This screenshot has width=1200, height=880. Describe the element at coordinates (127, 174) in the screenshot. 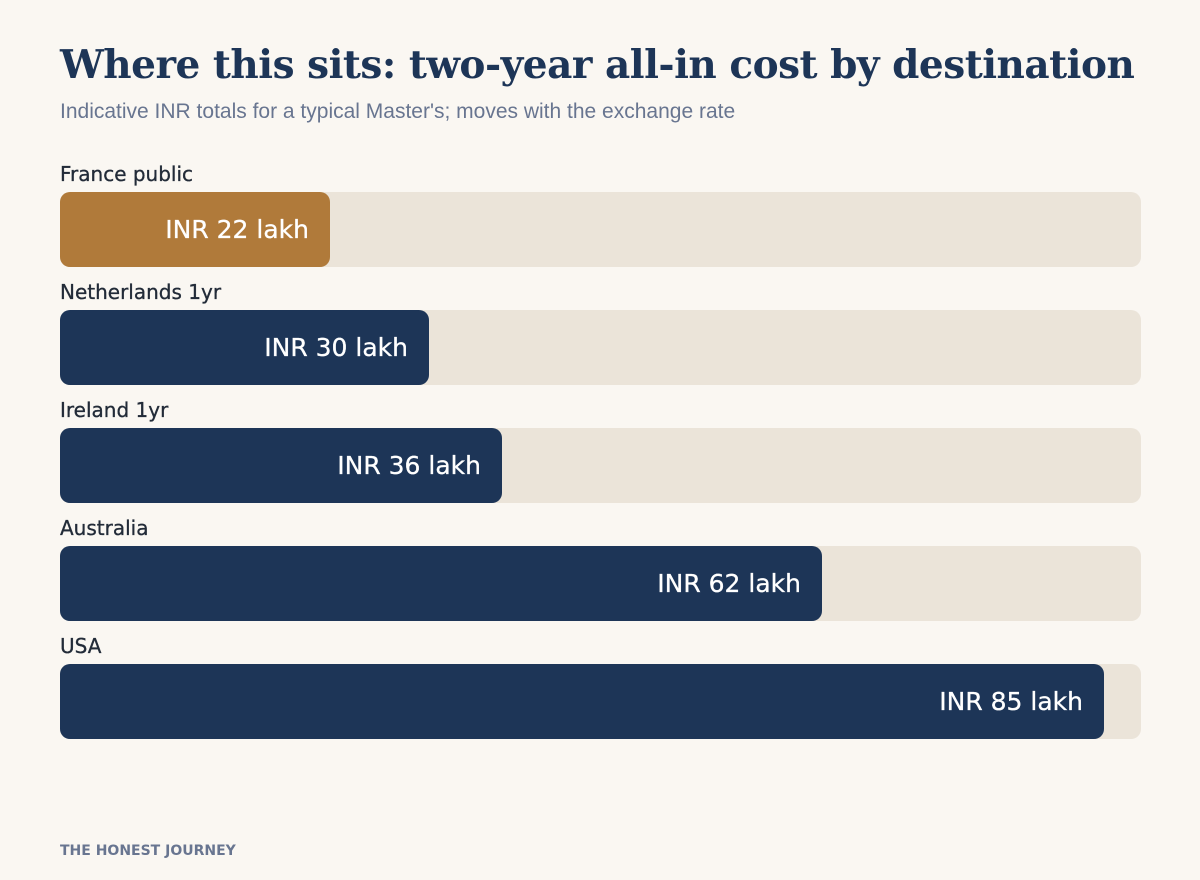

I see `category-label: France public` at that location.